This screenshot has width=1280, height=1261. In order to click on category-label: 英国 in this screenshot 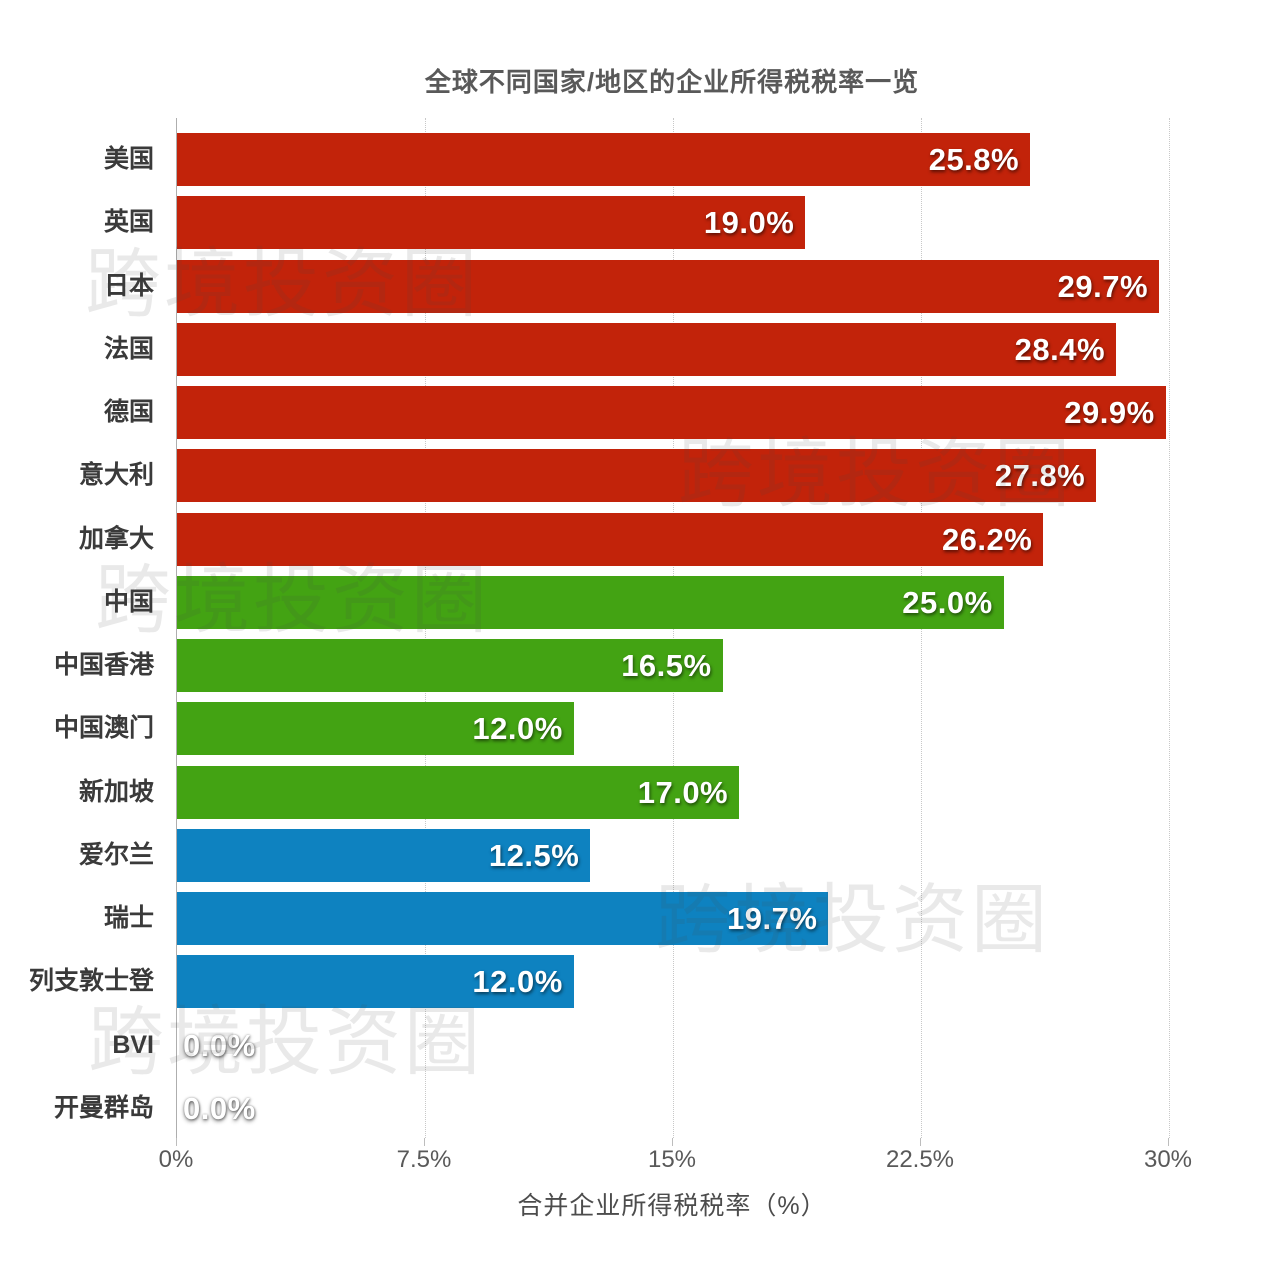, I will do `click(128, 222)`.